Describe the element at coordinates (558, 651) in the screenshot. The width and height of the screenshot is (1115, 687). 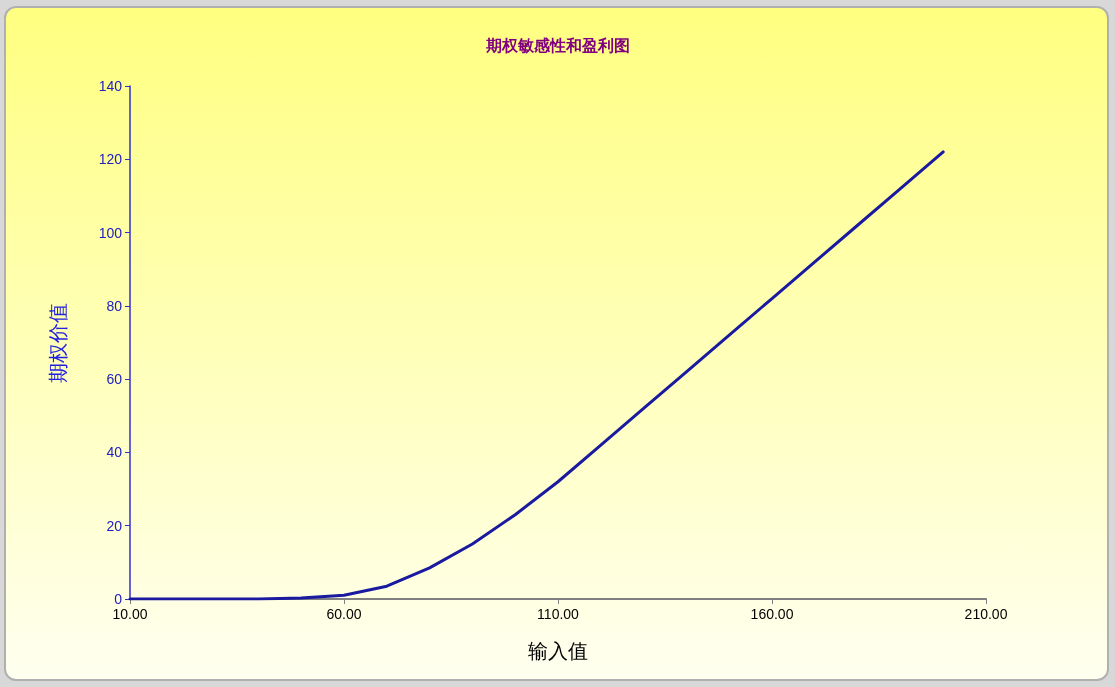
I see `x-axis-title: 输入值` at that location.